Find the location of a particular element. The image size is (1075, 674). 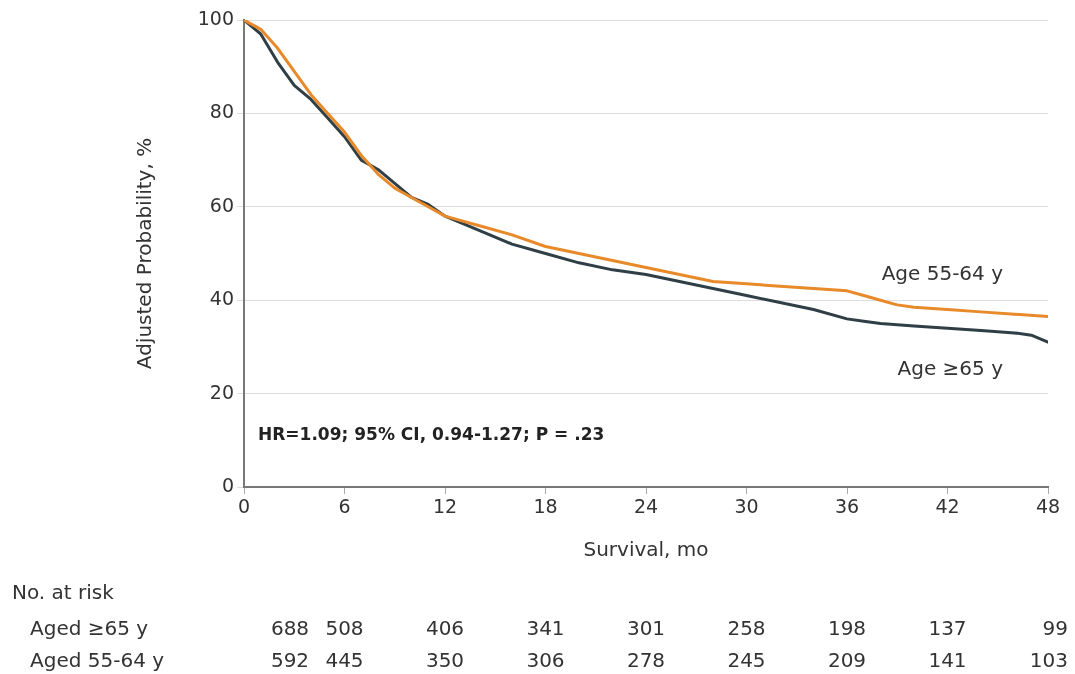

y-tick-label: 20 is located at coordinates (221, 391).